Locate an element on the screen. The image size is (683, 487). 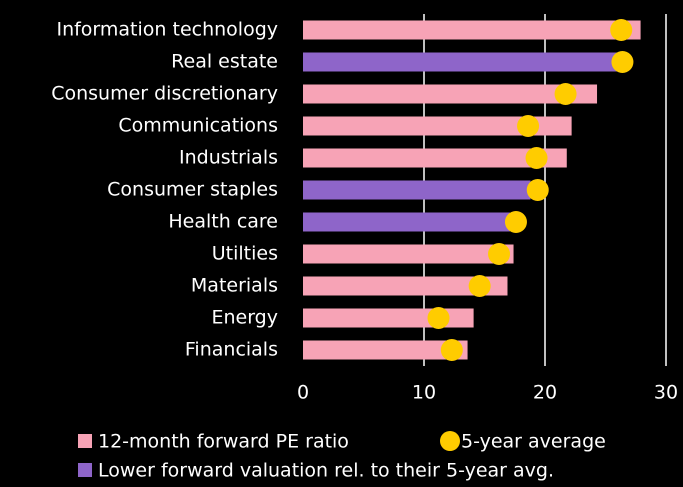
category-label: Energy is located at coordinates (244, 318).